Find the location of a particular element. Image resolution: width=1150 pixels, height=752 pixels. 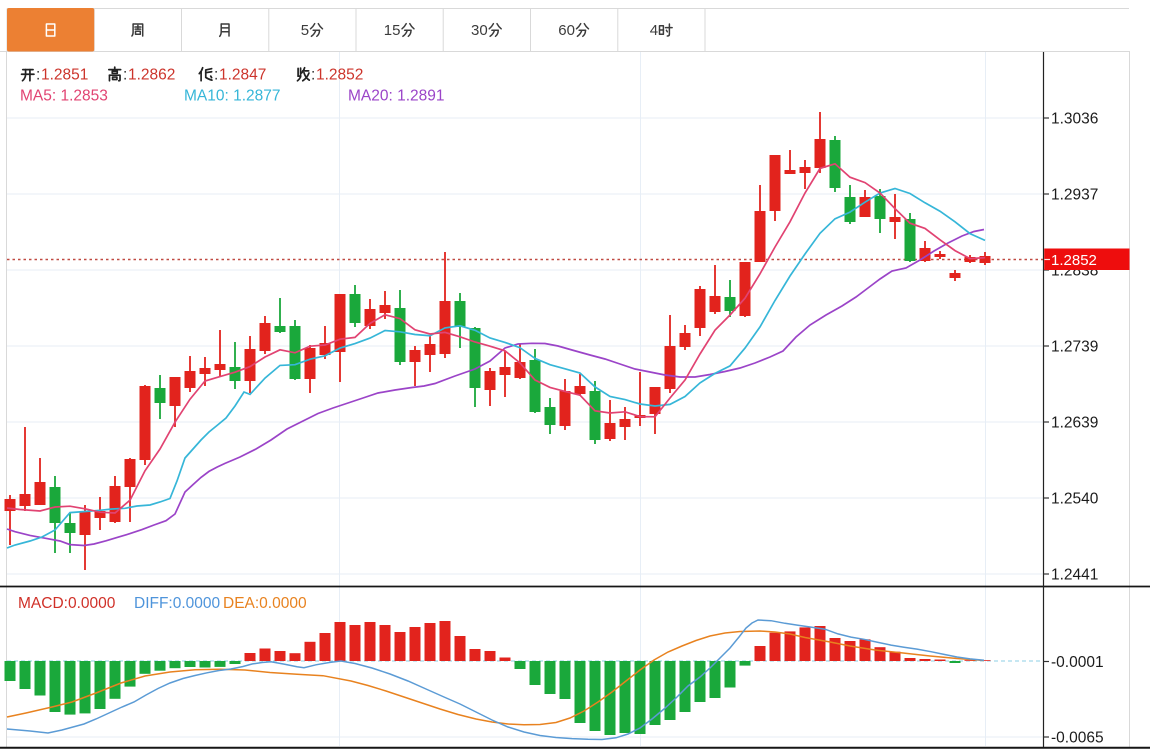

svg-text: -0.0001 is located at coordinates (1077, 662).